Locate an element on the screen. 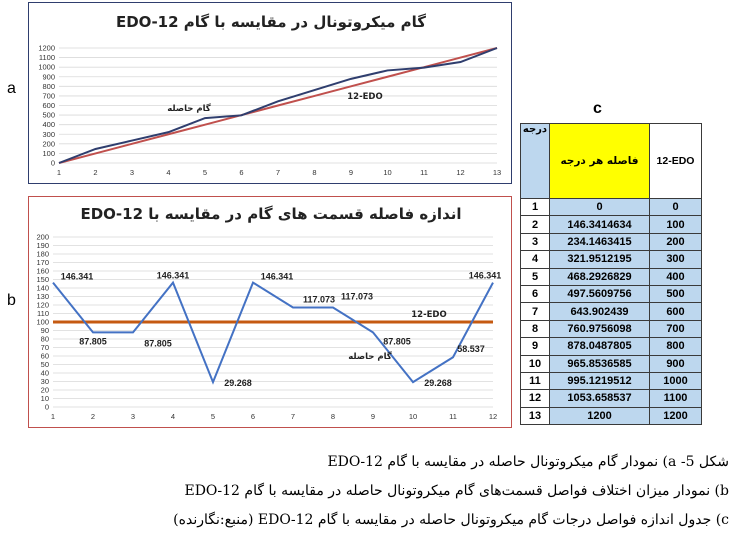  chart-a-x-tick: 6 is located at coordinates (241, 172).